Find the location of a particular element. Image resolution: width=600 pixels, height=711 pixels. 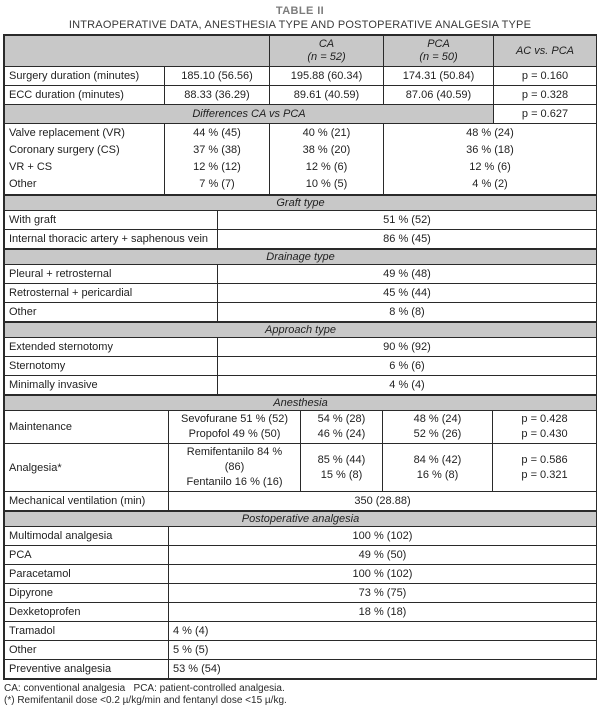

p-value: p = 0.328 is located at coordinates (545, 95).